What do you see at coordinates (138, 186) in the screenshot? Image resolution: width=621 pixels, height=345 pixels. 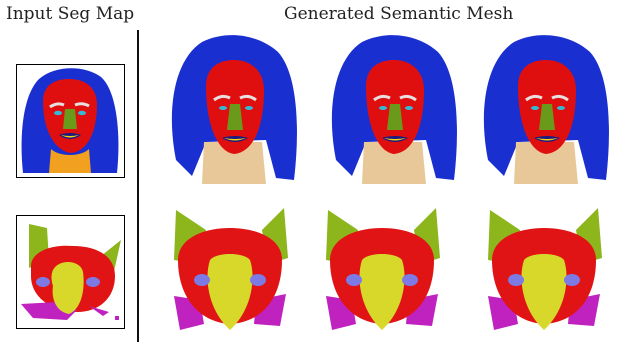 I see `column-divider` at bounding box center [138, 186].